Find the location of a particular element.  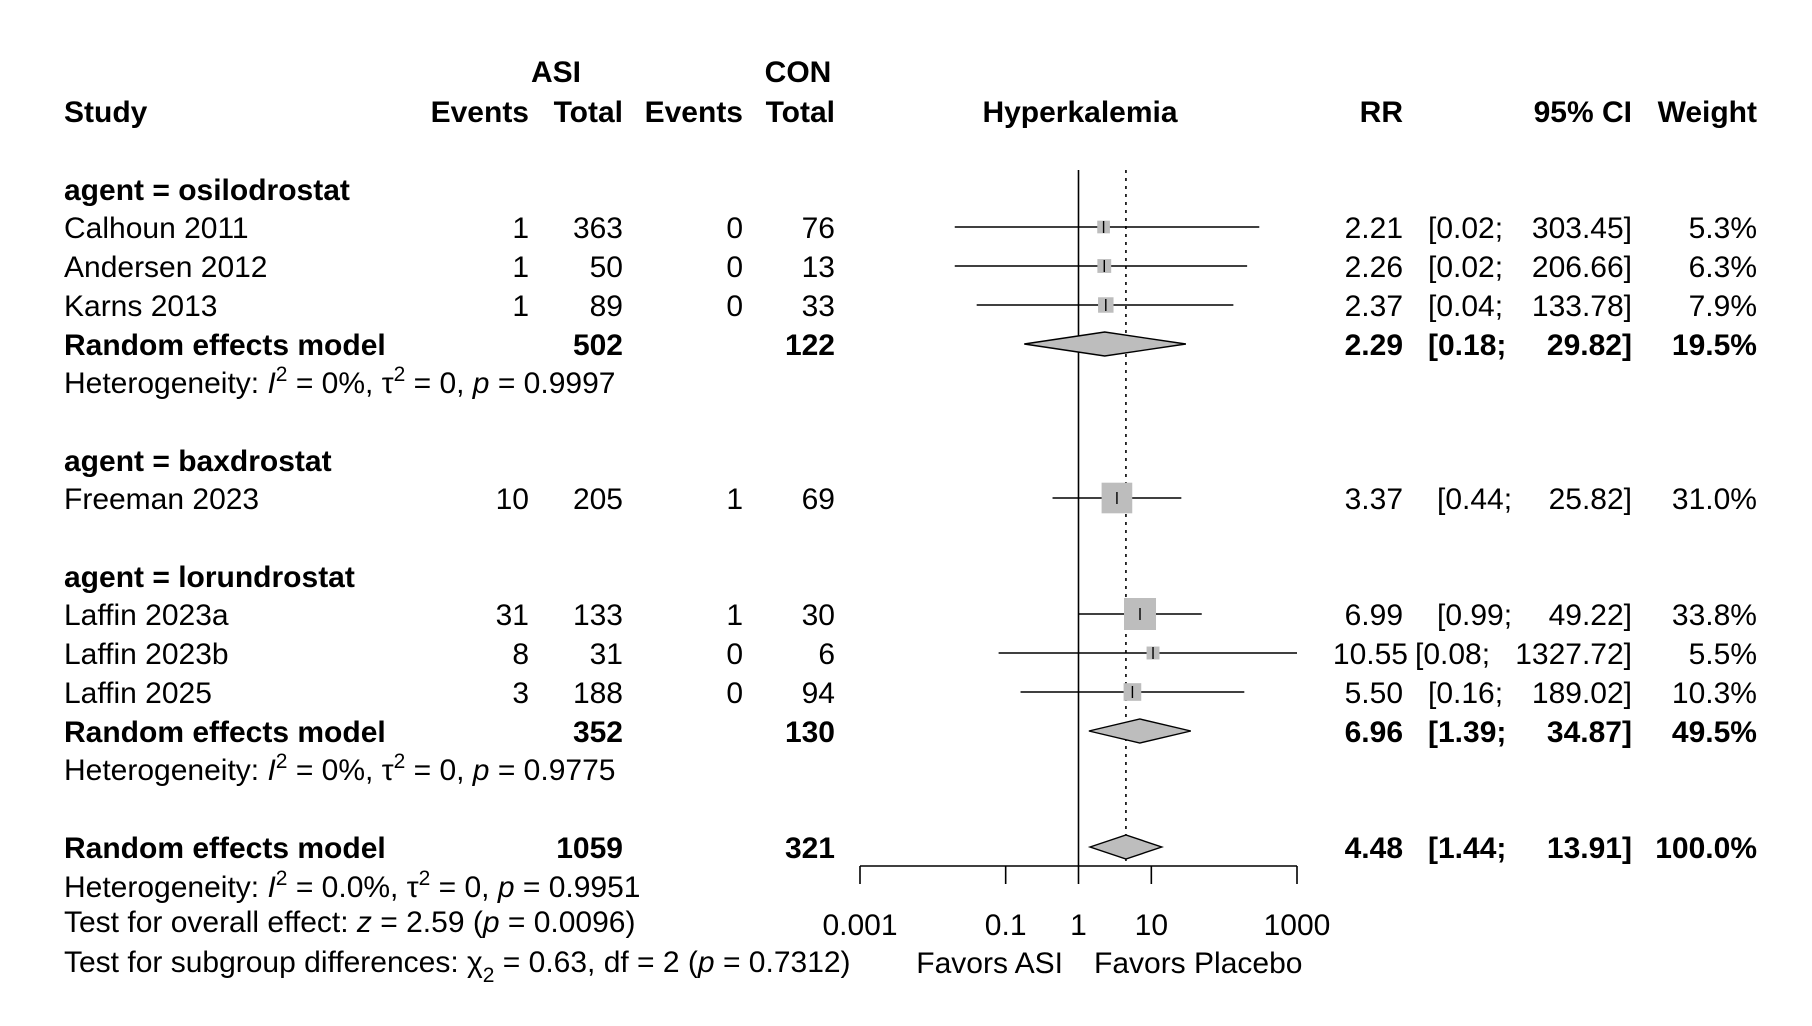

asi-events: 31 is located at coordinates (512, 615).